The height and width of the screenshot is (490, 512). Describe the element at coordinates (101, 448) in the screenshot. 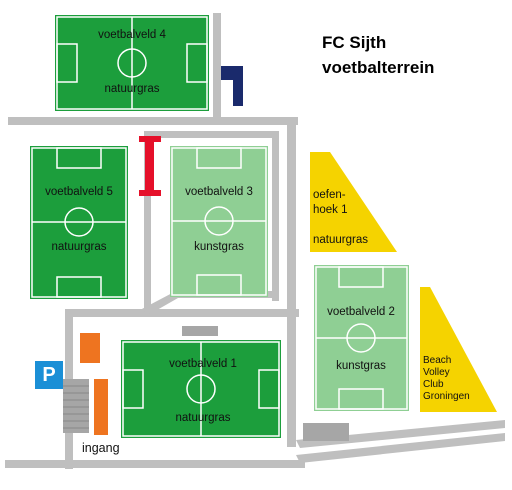

I see `entrance-label: ingang` at that location.